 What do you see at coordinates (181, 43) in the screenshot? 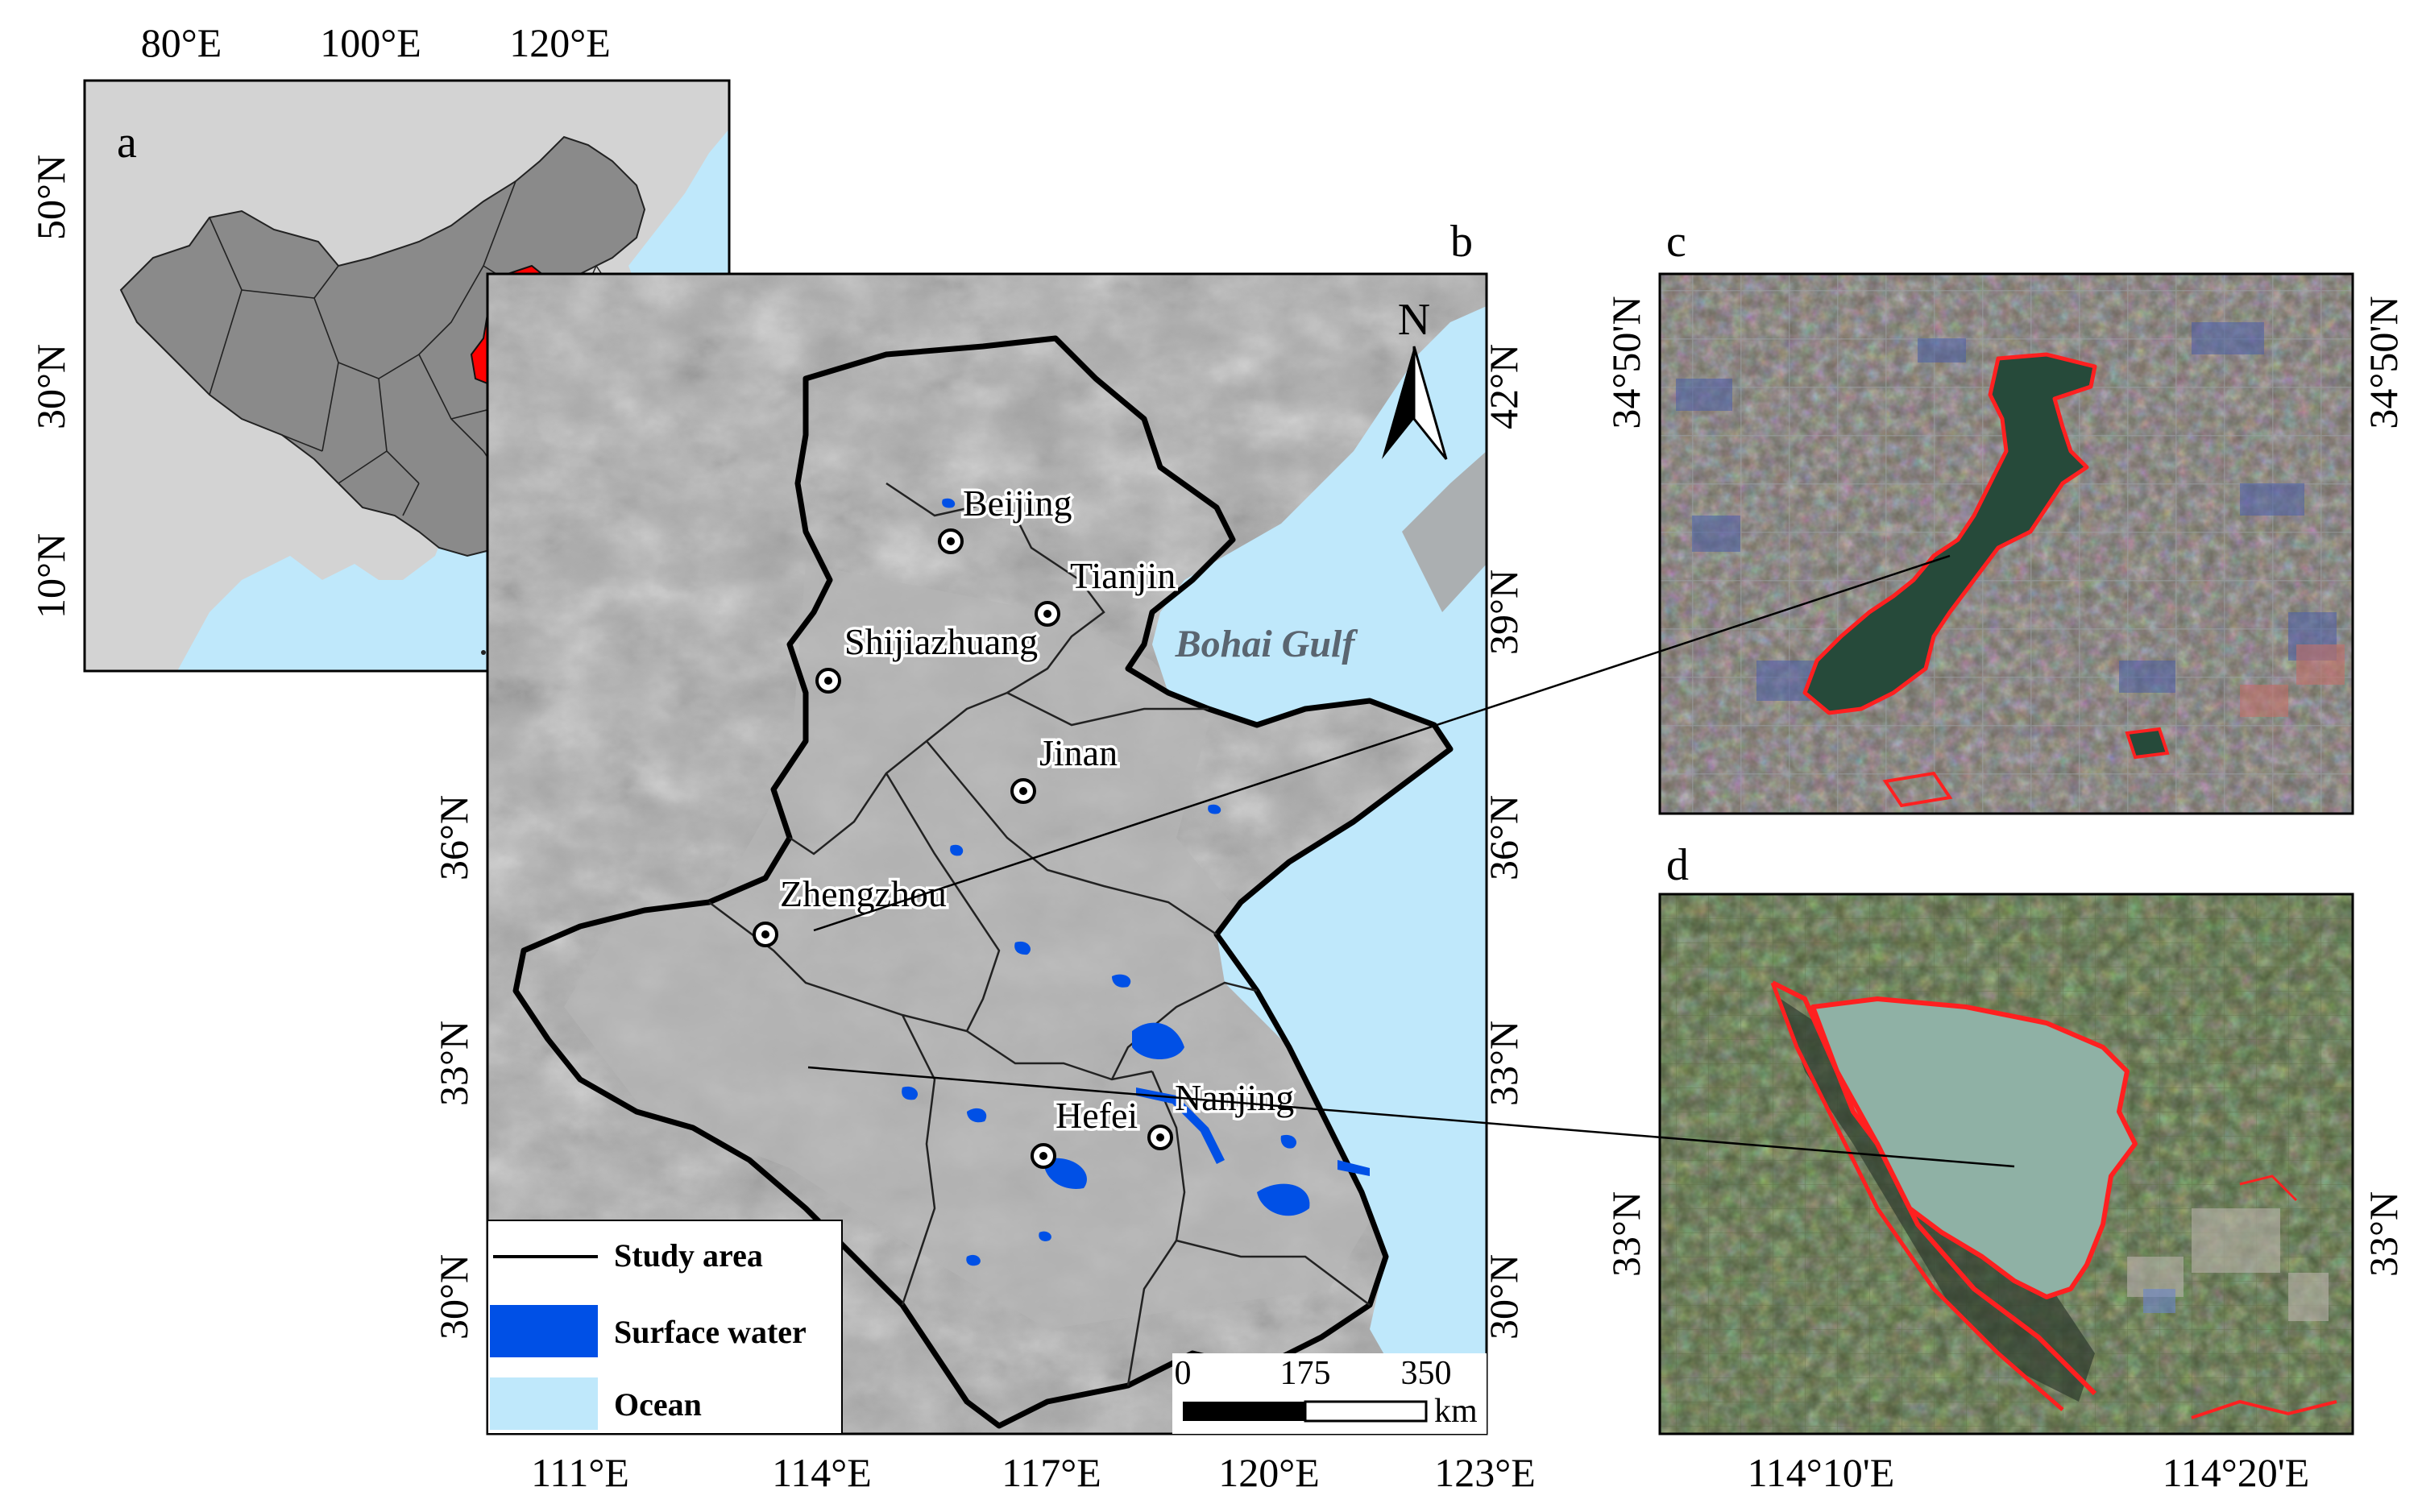
I see `tick-label: 80°E` at bounding box center [181, 43].